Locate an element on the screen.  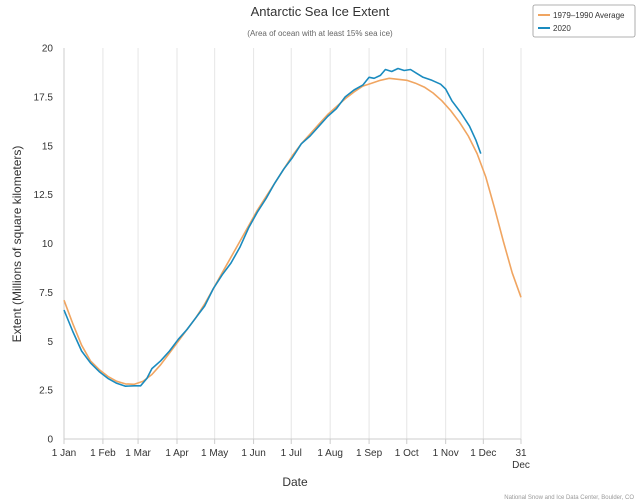
x-tick-label: 1 Oct is located at coordinates (407, 453).